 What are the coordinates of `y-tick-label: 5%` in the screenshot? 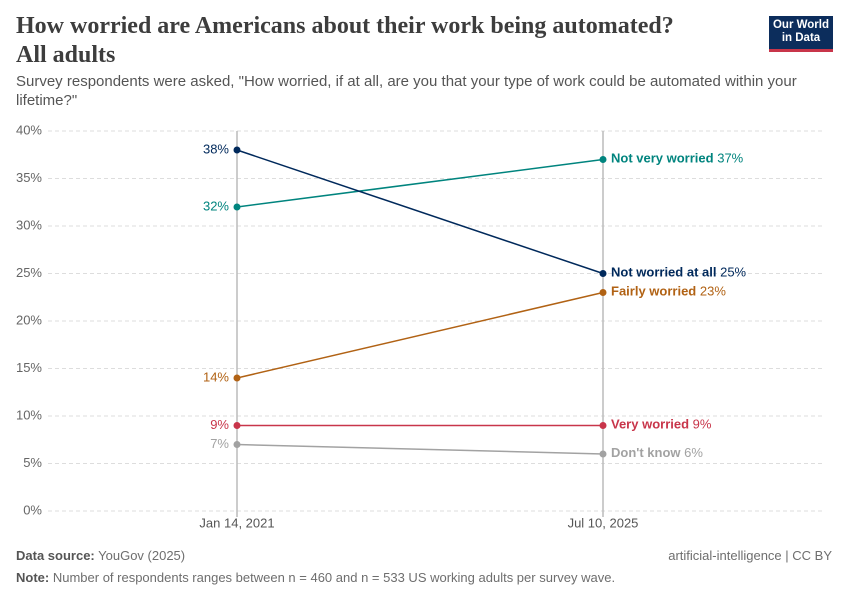 It's located at (32, 462).